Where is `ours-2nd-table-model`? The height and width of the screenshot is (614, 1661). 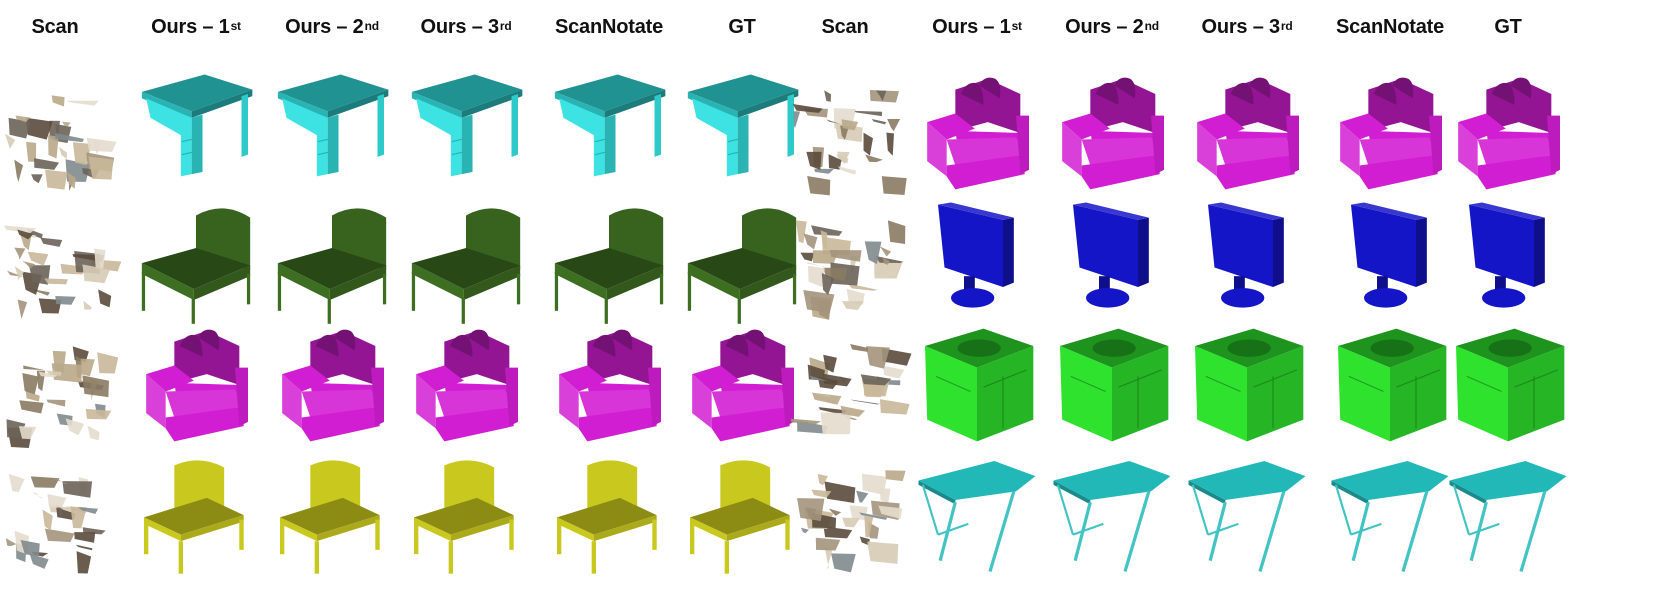
ours-2nd-table-model is located at coordinates (1112, 513).